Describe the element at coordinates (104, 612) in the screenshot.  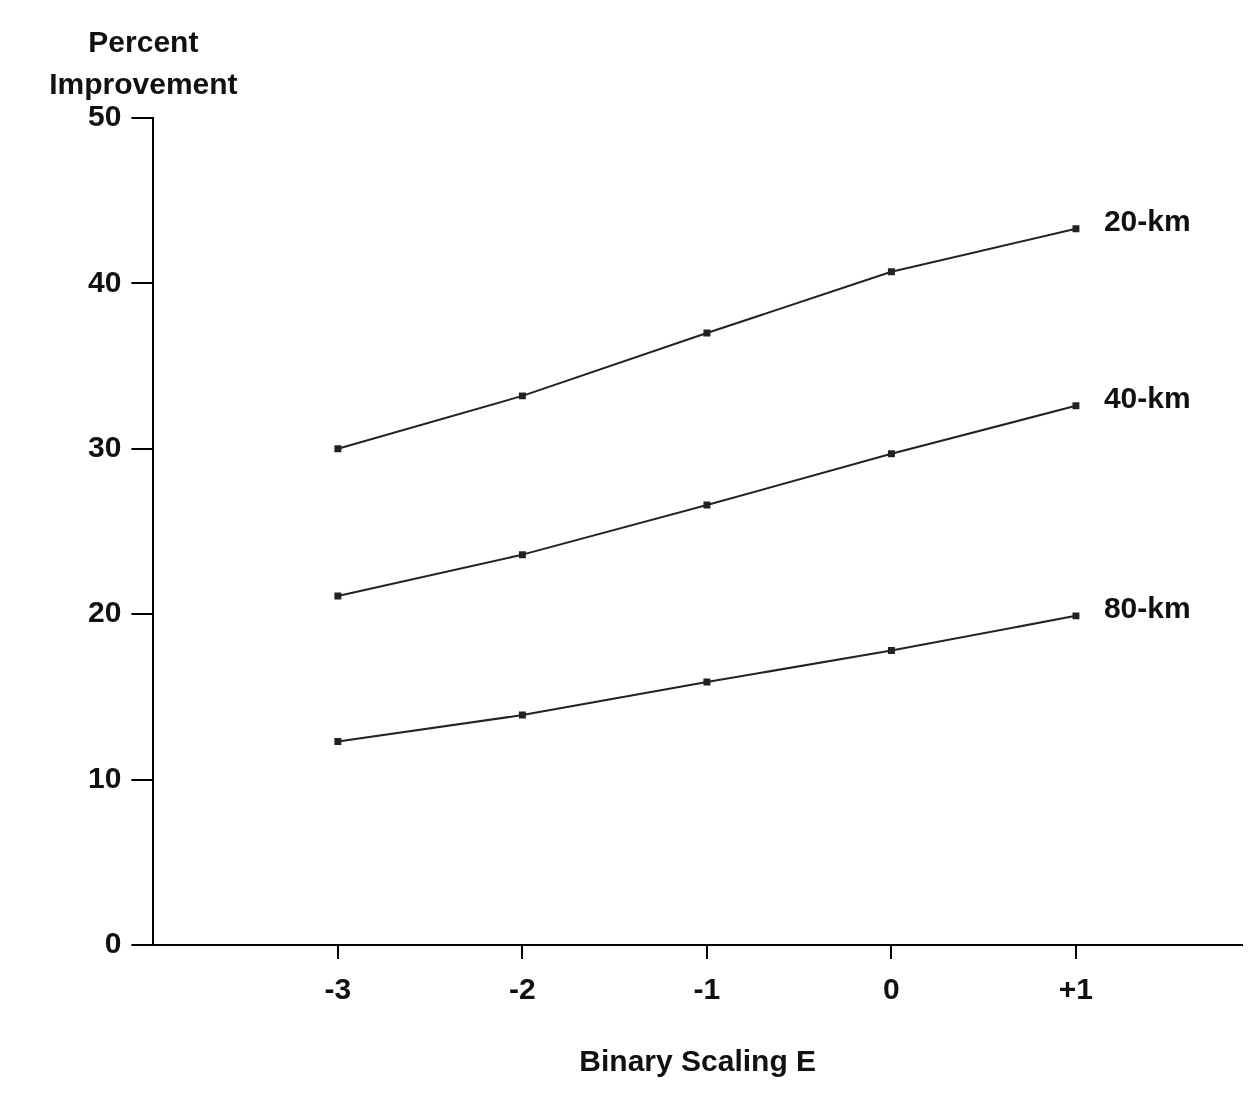
I see `y-tick-label: 20` at that location.